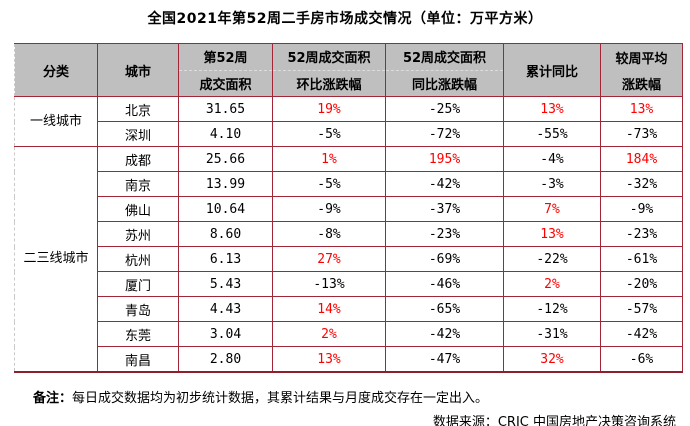 The image size is (690, 426). What do you see at coordinates (329, 70) in the screenshot?
I see `col-header-wow-change: 52周成交面积 环比涨跌幅` at bounding box center [329, 70].